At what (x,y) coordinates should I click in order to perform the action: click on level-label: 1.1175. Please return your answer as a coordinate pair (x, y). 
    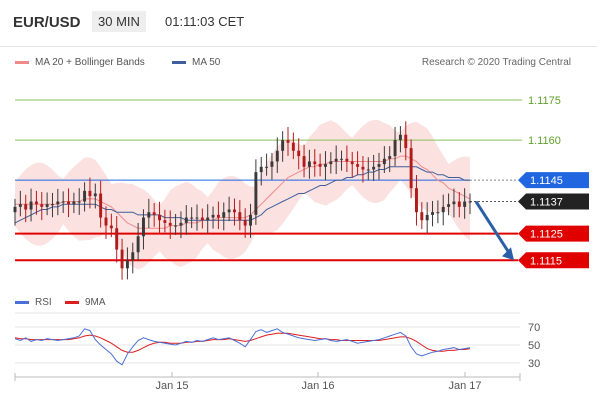
    Looking at the image, I should click on (544, 101).